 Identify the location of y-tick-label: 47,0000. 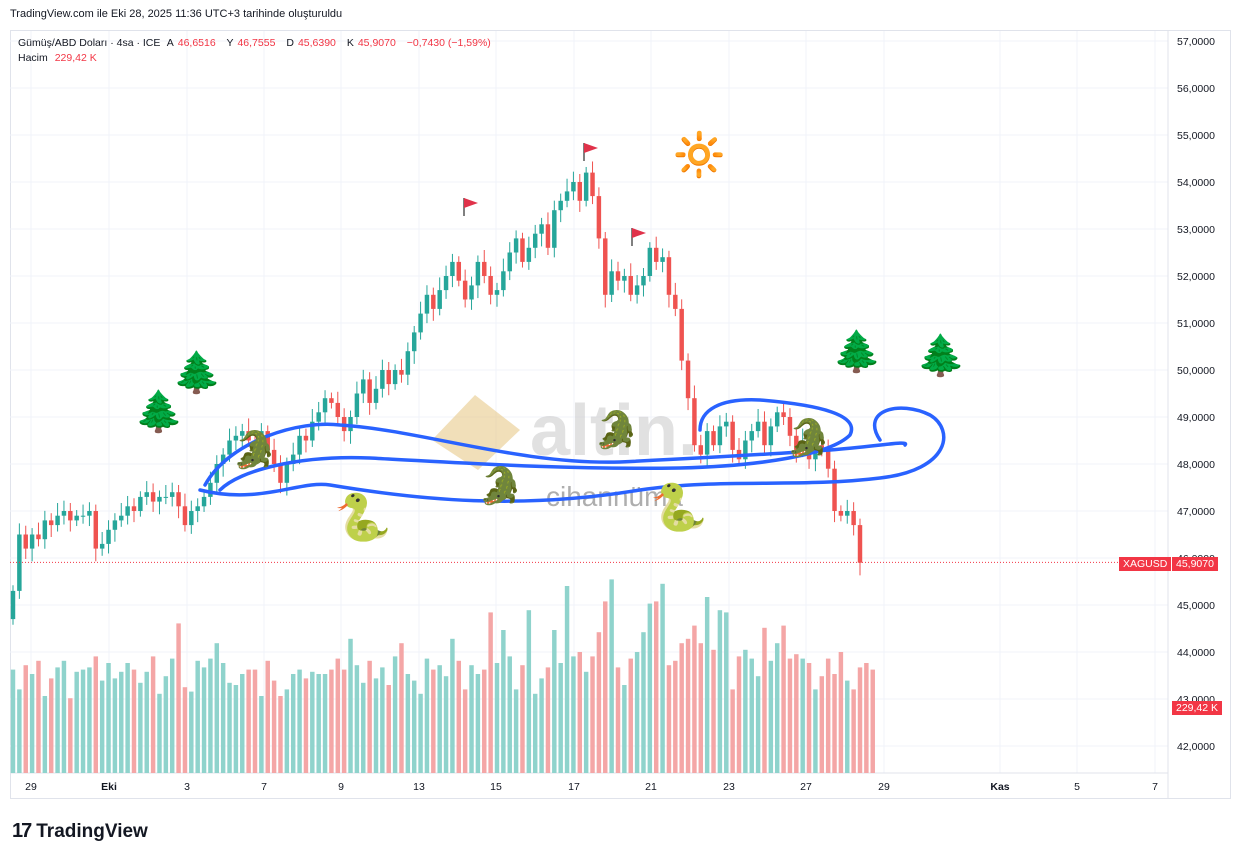
(1196, 512).